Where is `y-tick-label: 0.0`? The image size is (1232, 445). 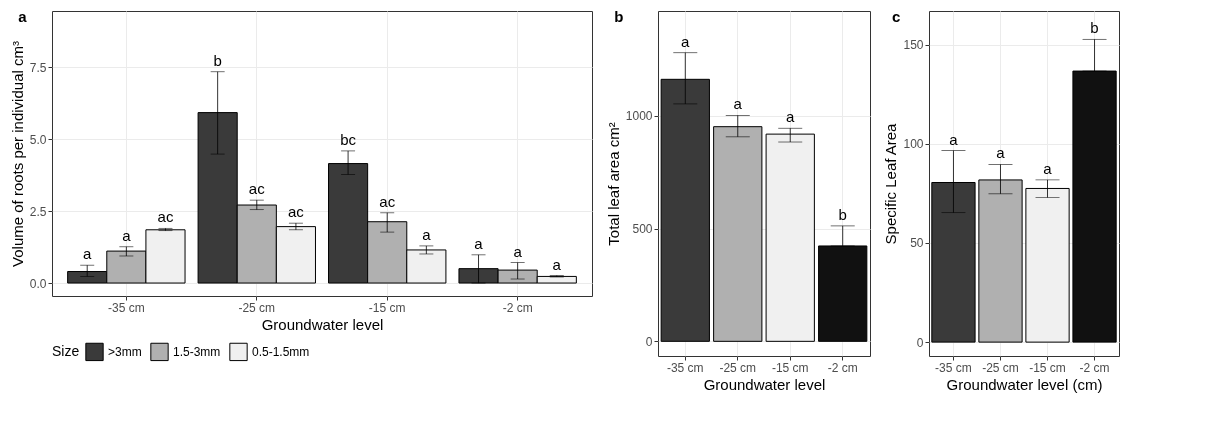 y-tick-label: 0.0 is located at coordinates (38, 283).